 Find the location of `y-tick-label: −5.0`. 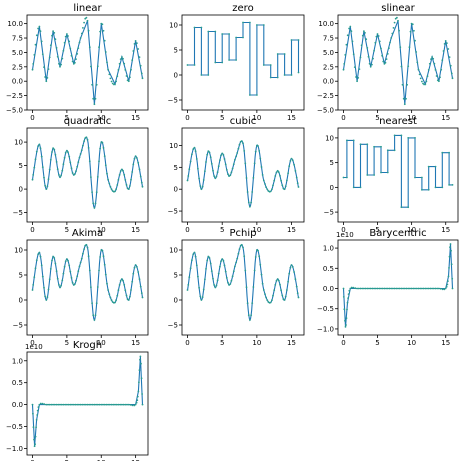

y-tick-label: −5.0 is located at coordinates (325, 111).